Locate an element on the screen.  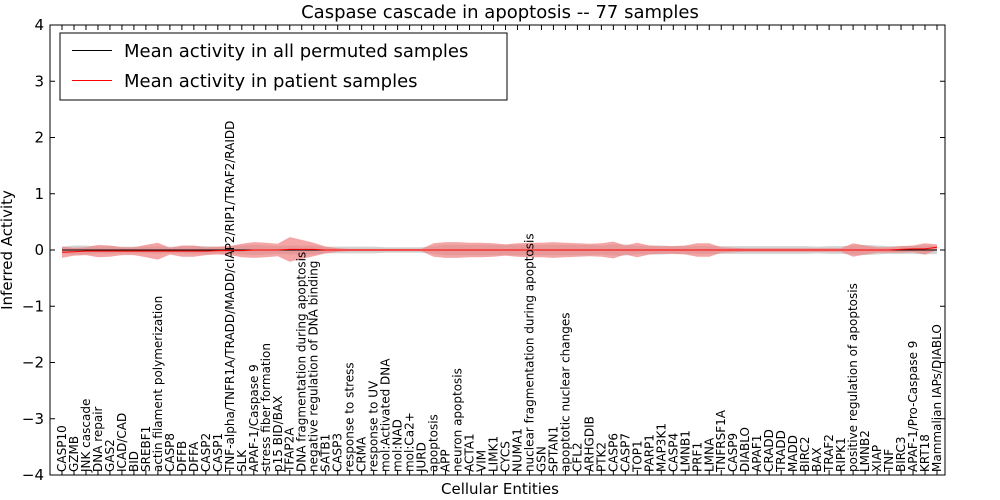
x-tick-label: nuclear fragmentation during apoptosis is located at coordinates (530, 352).